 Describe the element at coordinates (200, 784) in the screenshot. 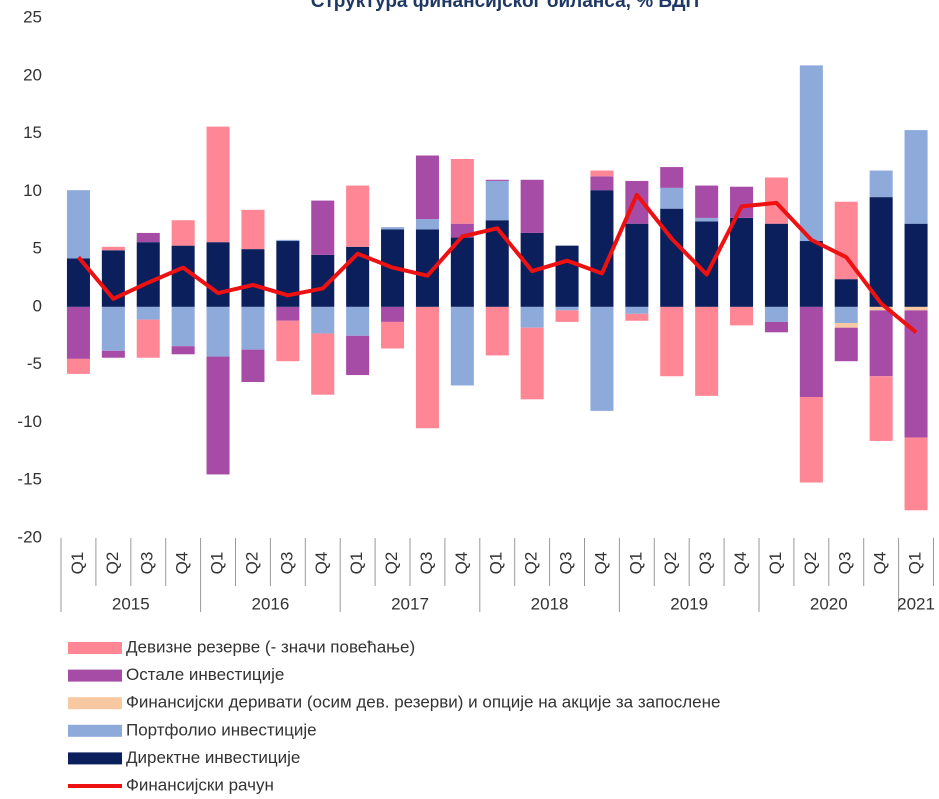

I see `legend-label: Финансијски рачун` at that location.